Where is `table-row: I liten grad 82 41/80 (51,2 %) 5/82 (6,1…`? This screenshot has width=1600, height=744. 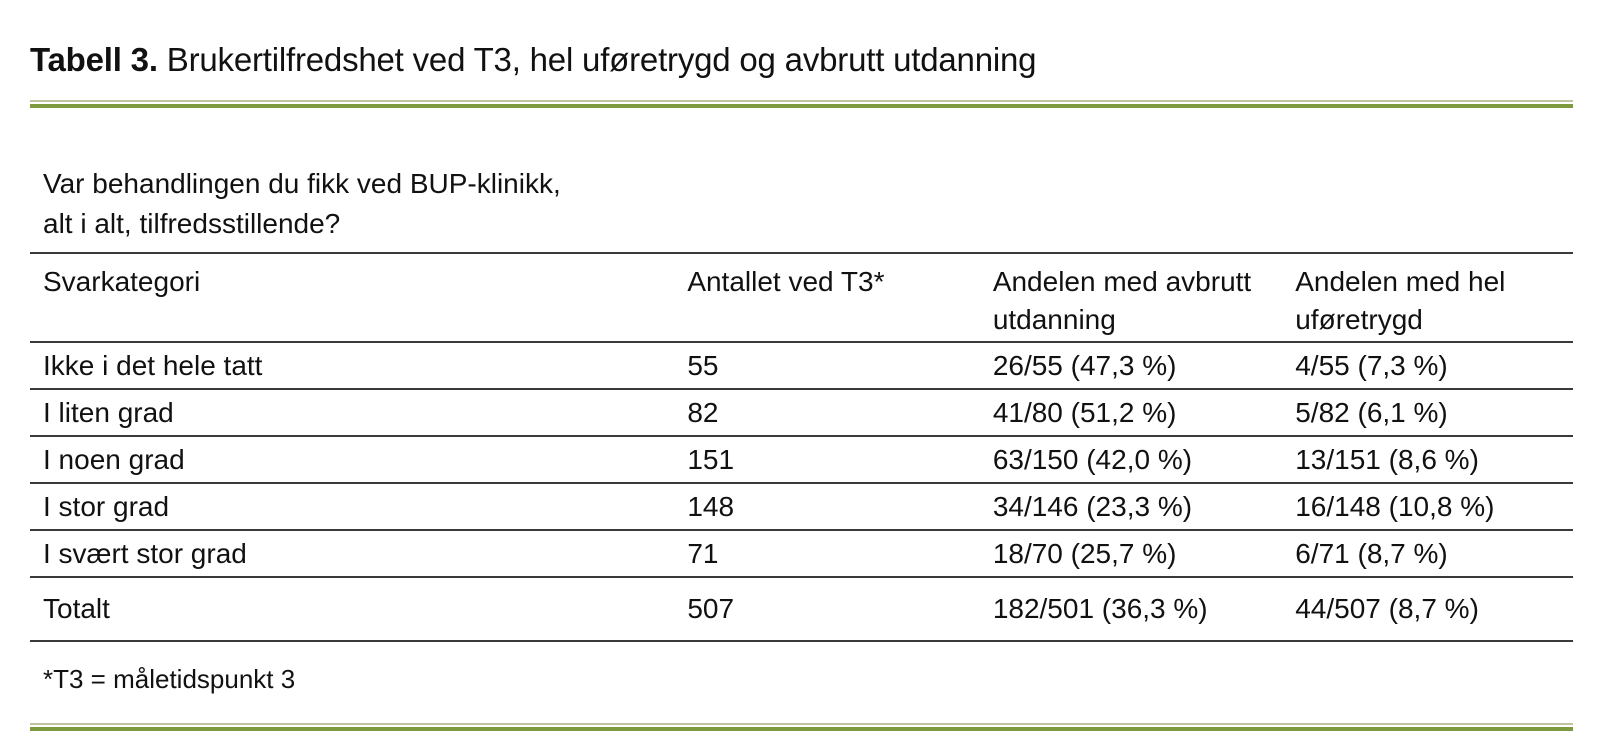
table-row: I liten grad 82 41/80 (51,2 %) 5/82 (6,1… is located at coordinates (801, 413).